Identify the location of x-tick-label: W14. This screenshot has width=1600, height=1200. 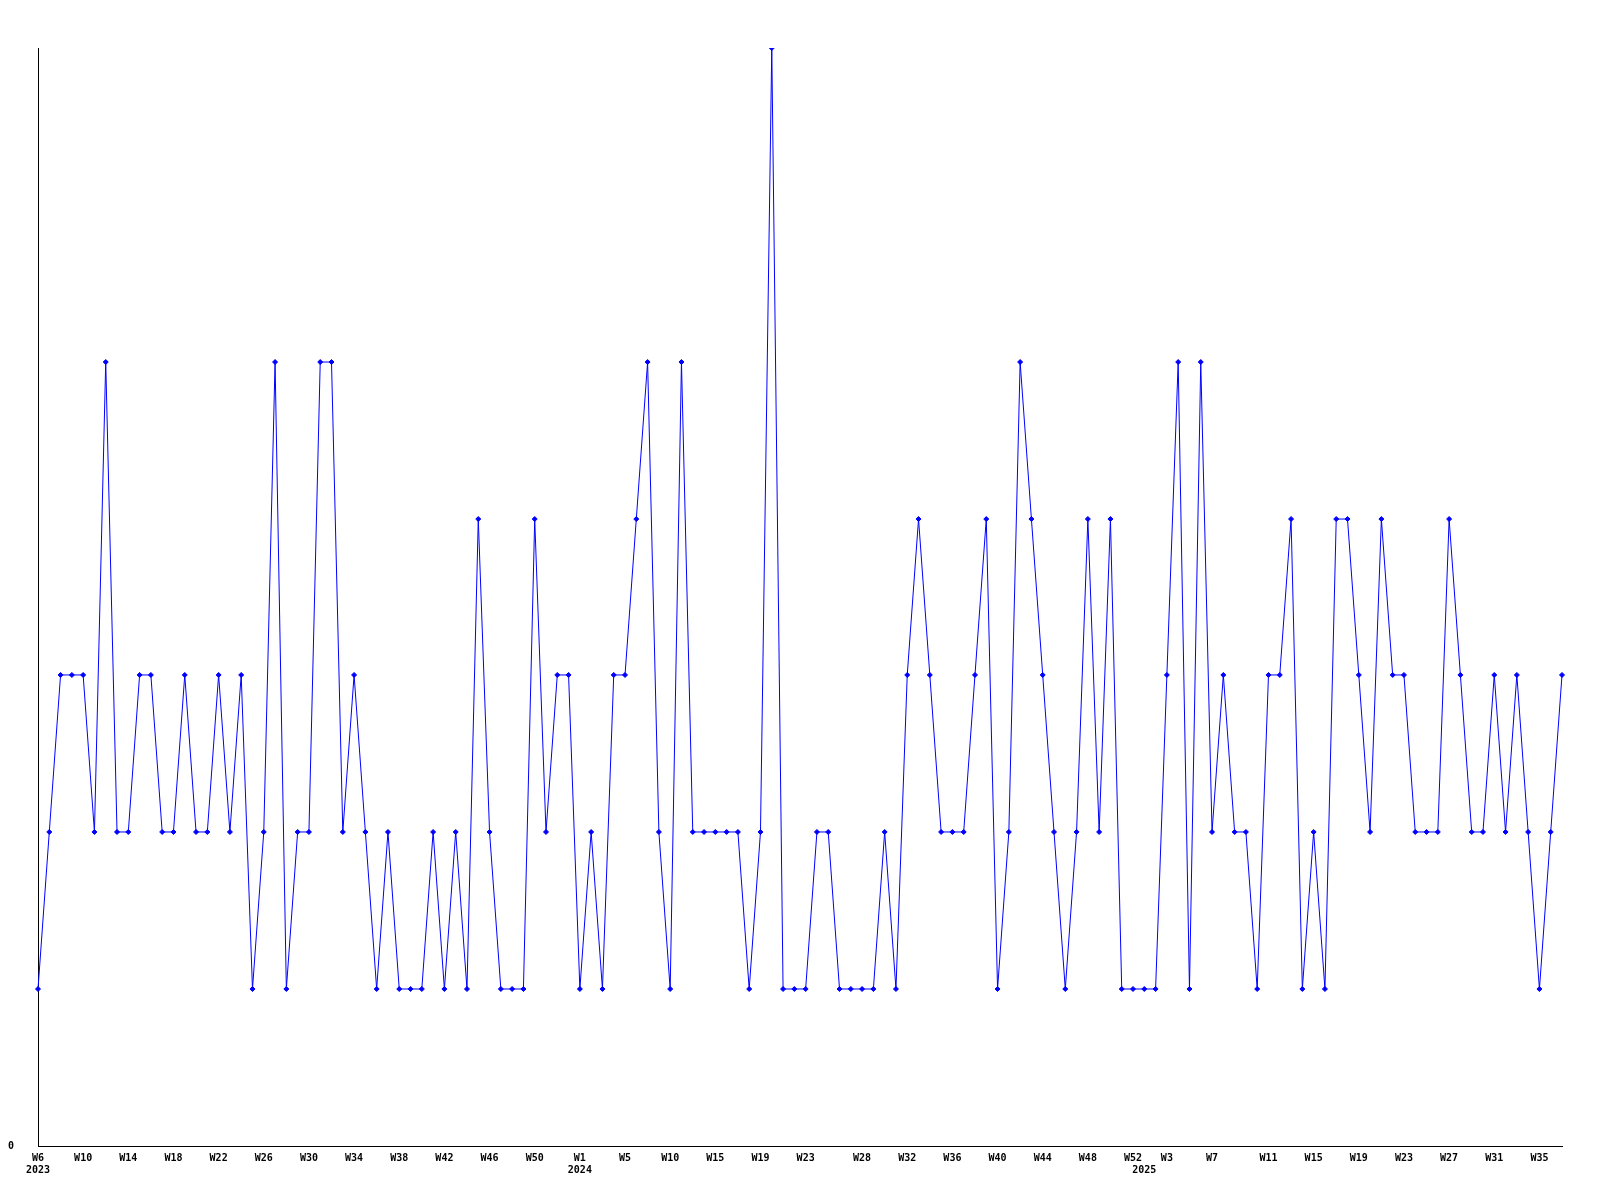
(128, 1157).